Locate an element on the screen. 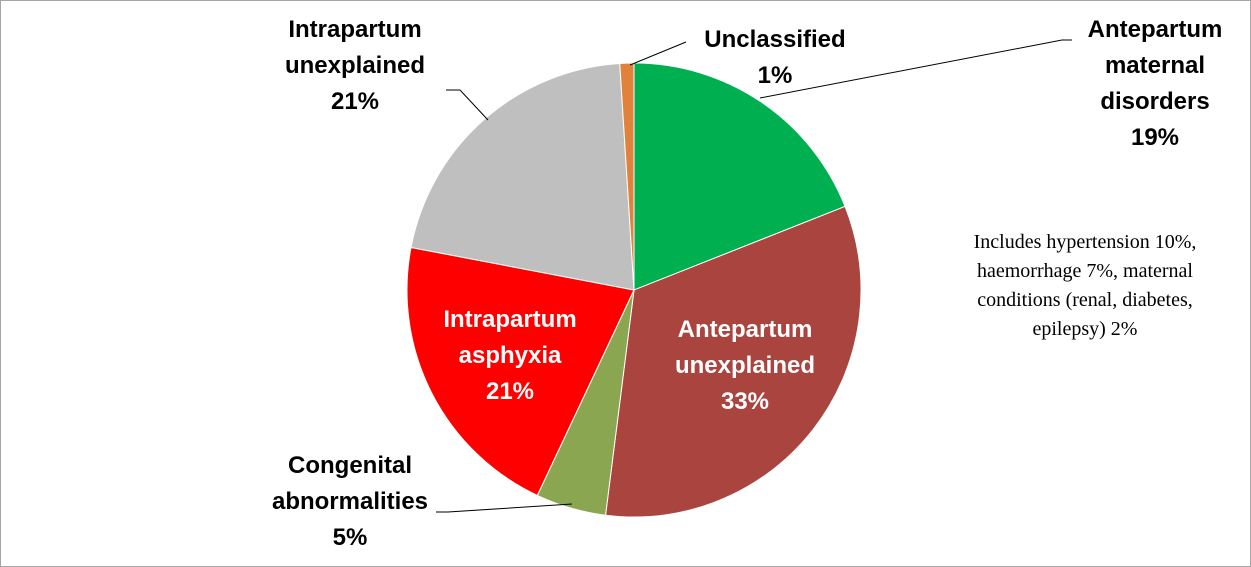 Image resolution: width=1251 pixels, height=567 pixels. category-label: Congenital abnormalities is located at coordinates (350, 483).